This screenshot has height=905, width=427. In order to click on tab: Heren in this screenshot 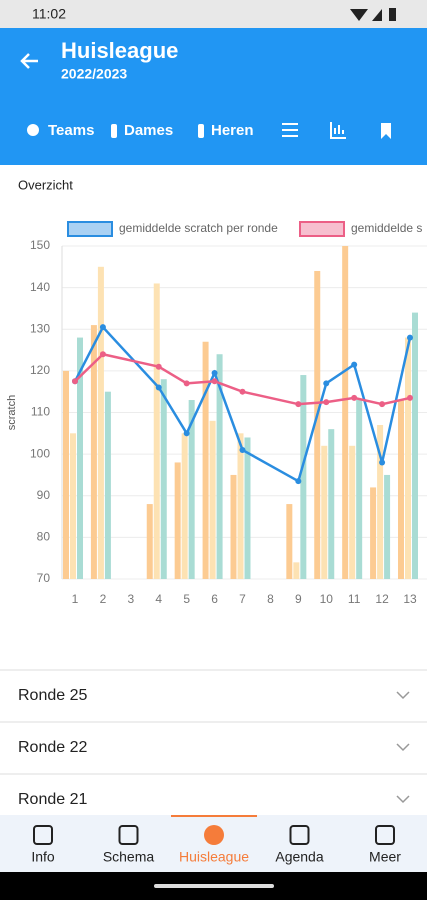, I will do `click(232, 130)`.